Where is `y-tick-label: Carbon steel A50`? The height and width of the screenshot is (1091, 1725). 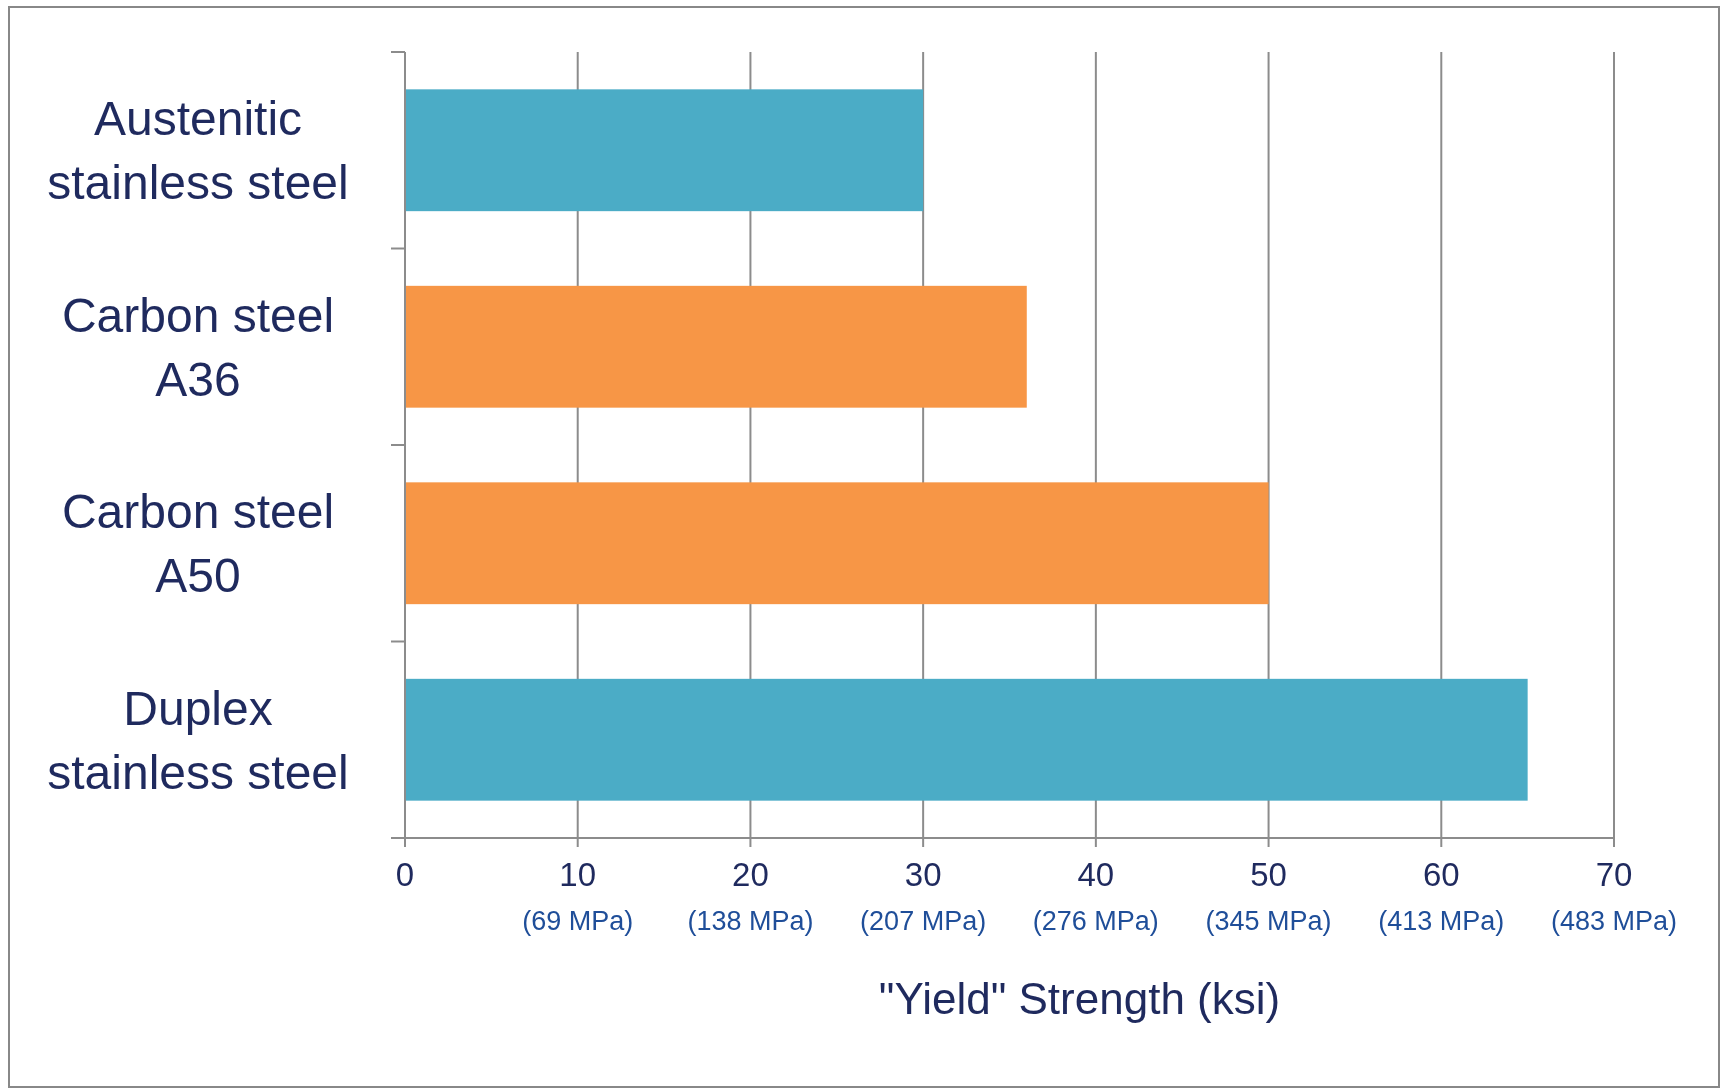 y-tick-label: Carbon steel A50 is located at coordinates (198, 544).